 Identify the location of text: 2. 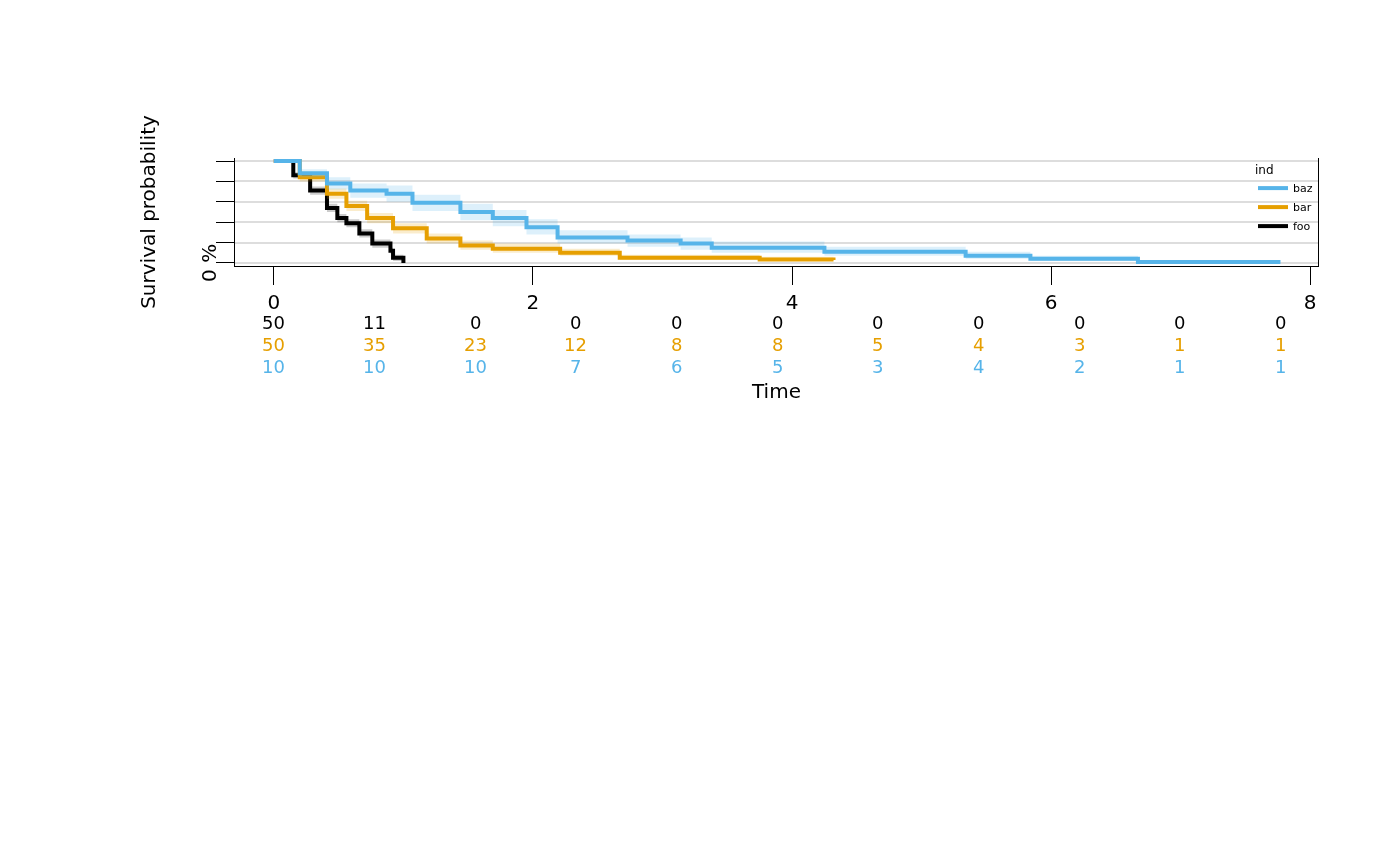
(1080, 366).